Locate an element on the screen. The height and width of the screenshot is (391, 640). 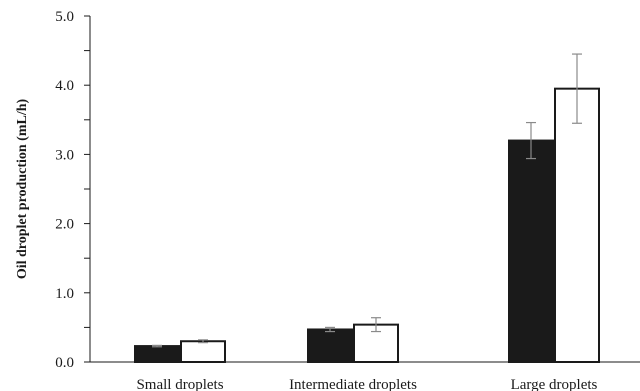
y-tick-label: 5.0 is located at coordinates (64, 17).